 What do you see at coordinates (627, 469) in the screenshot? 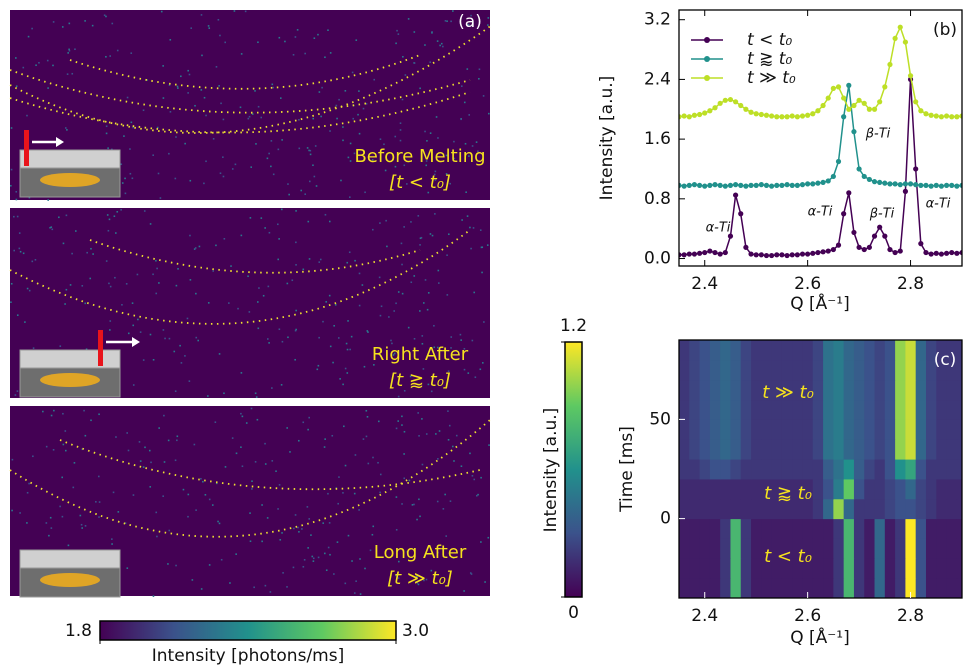
I see `y-axis-label: Time [ms]` at bounding box center [627, 469].